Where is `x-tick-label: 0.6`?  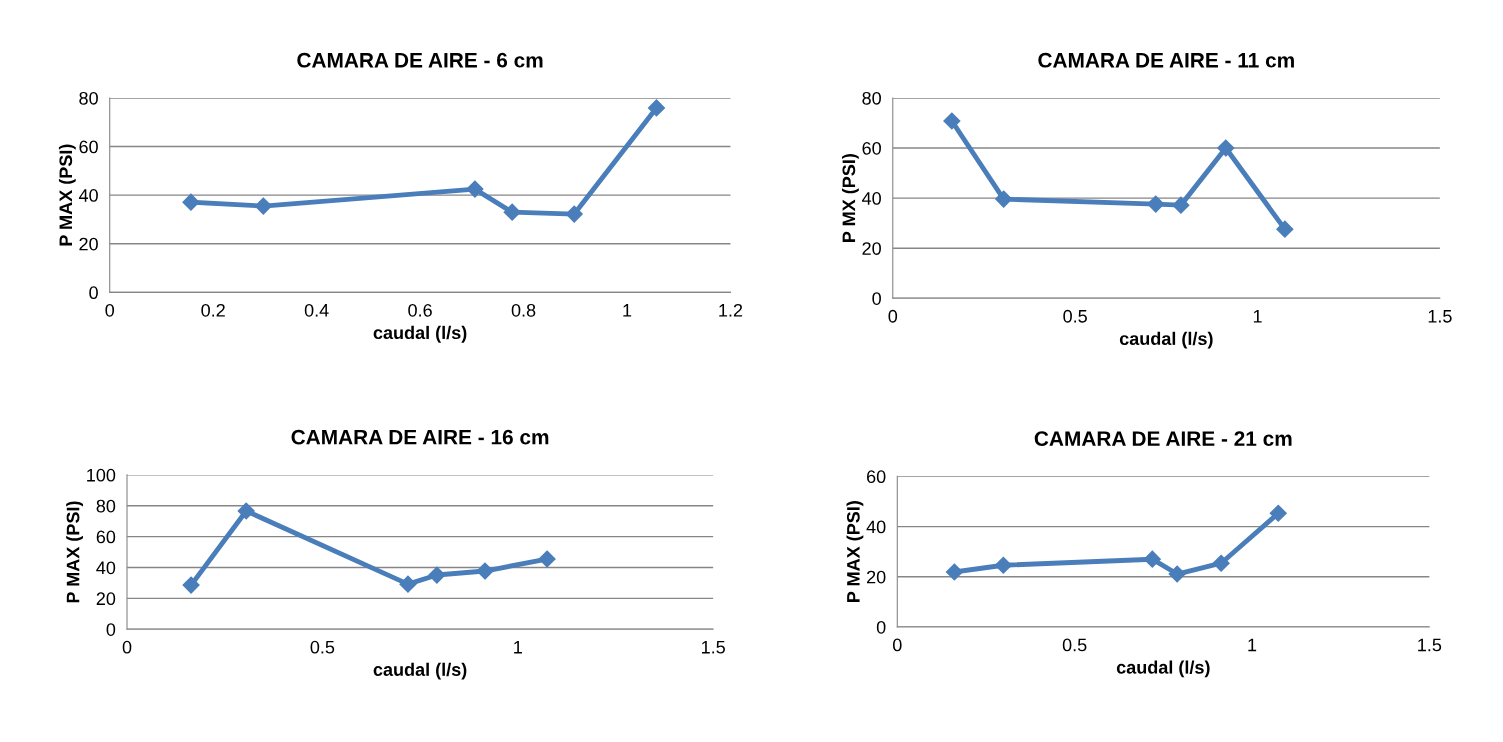 x-tick-label: 0.6 is located at coordinates (420, 310).